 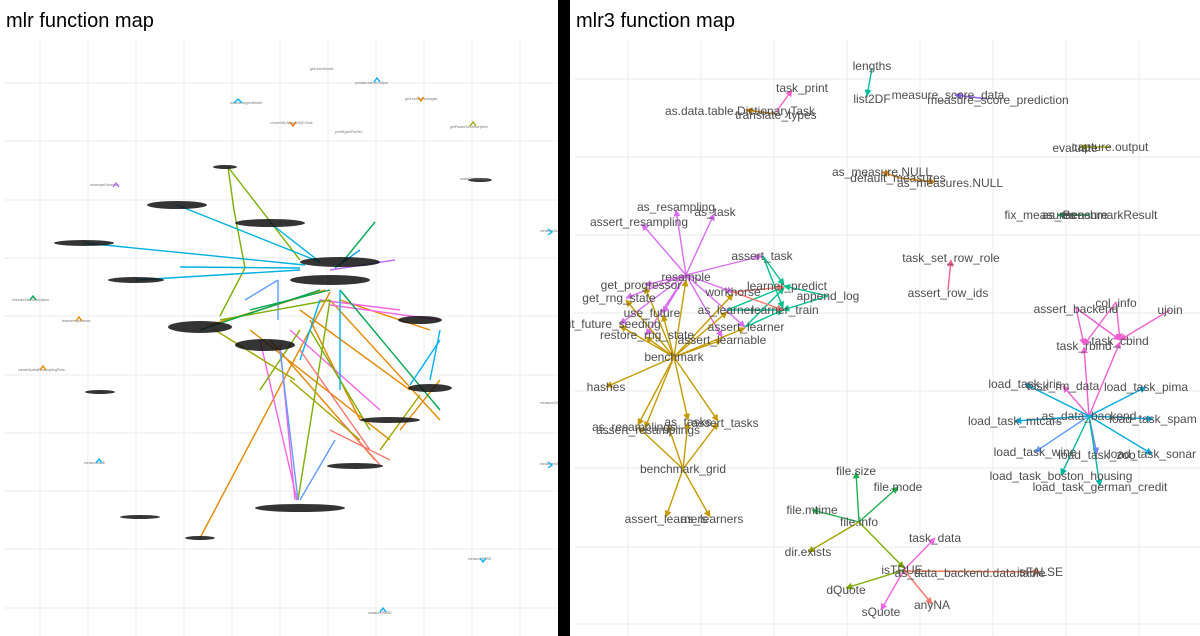 I want to click on svg-text: createSpatialResamplingPlots, so click(x=41, y=370).